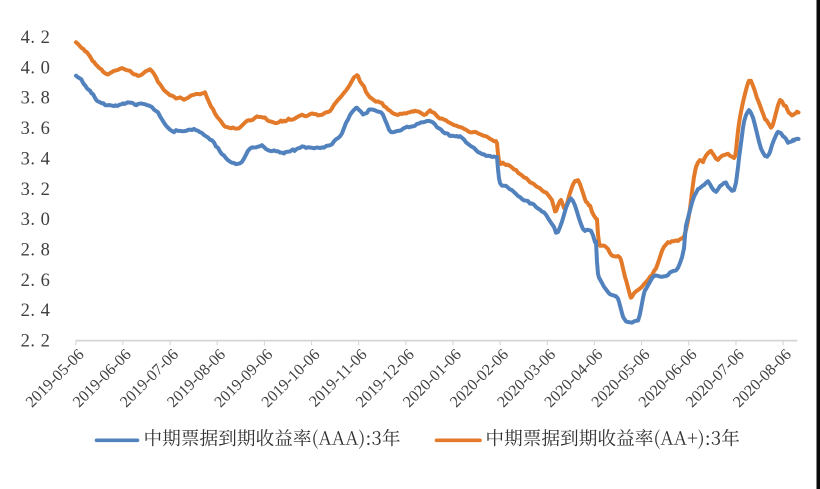 This screenshot has width=820, height=489. I want to click on svg-text: 2. 6, so click(36, 281).